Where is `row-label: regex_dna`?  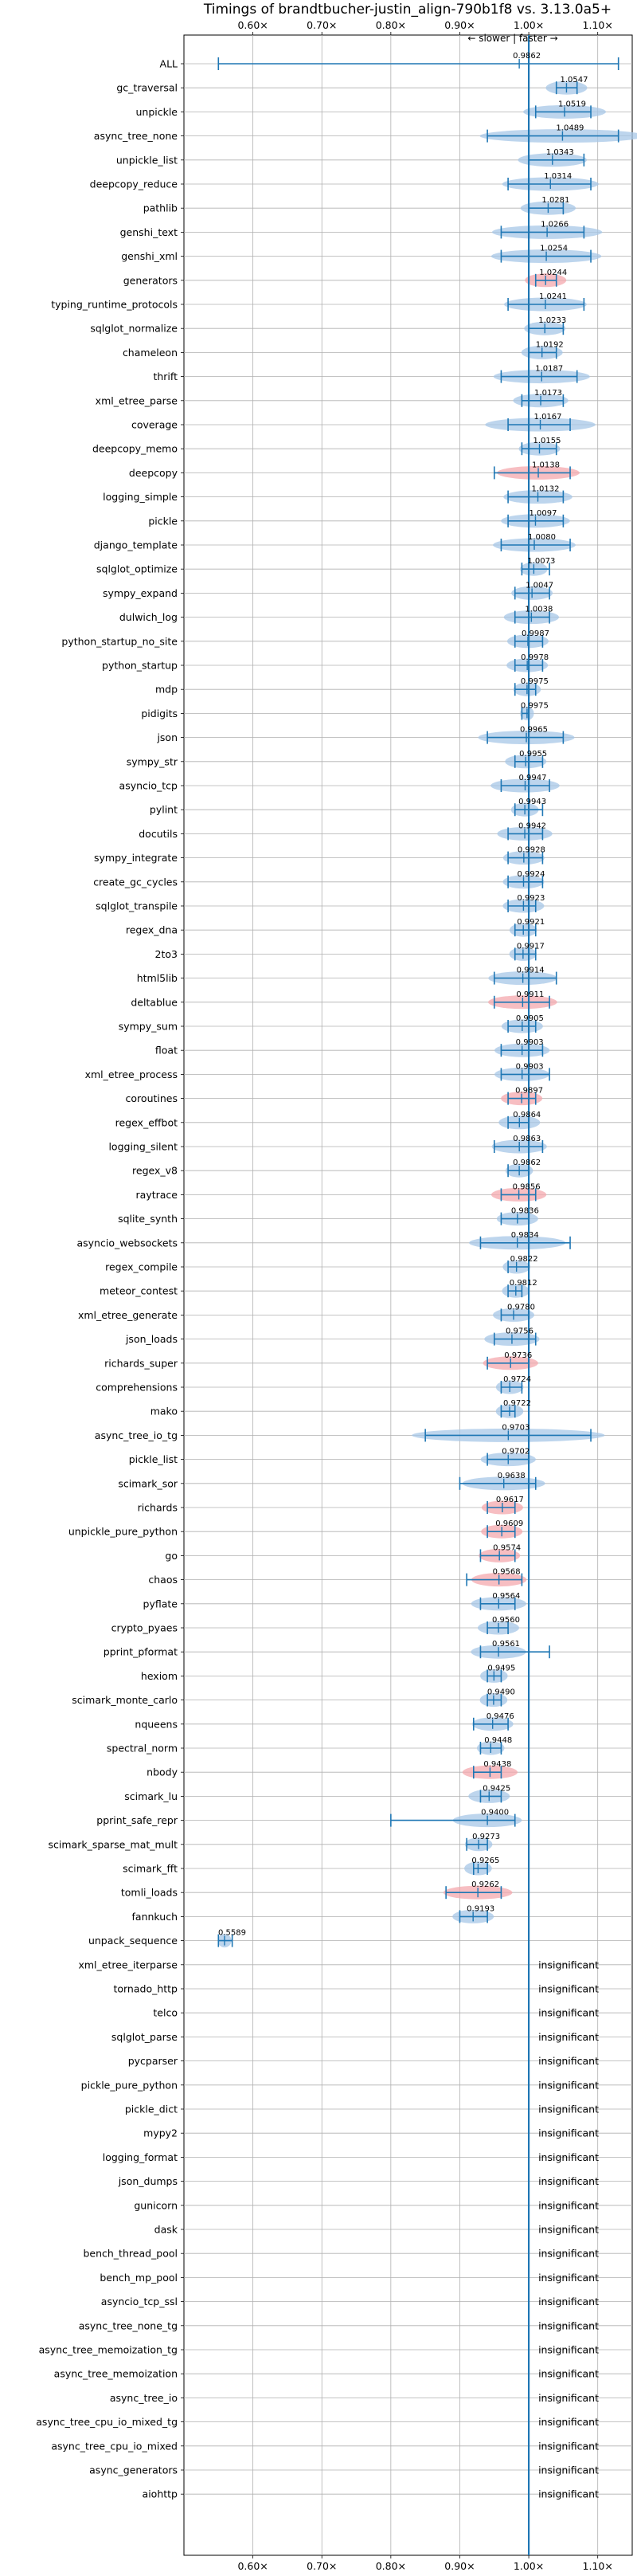 row-label: regex_dna is located at coordinates (152, 930).